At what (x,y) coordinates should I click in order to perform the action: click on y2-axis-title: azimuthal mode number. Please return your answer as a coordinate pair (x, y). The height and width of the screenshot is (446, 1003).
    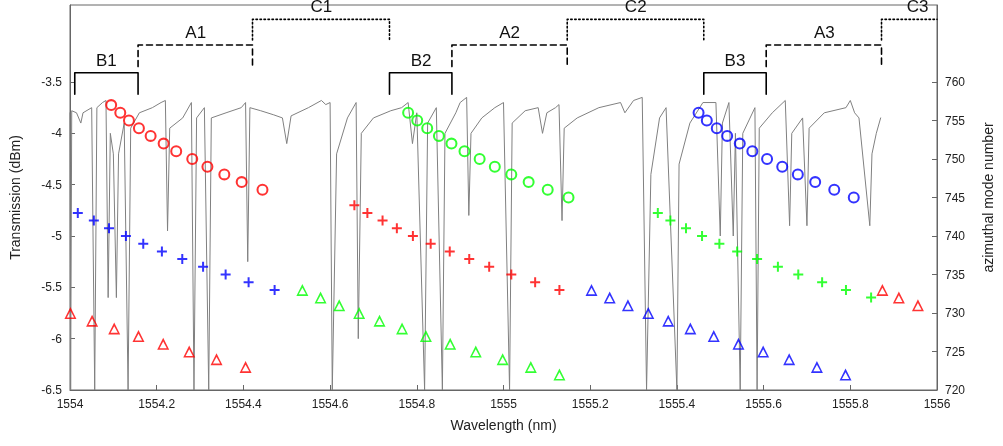
    Looking at the image, I should click on (988, 197).